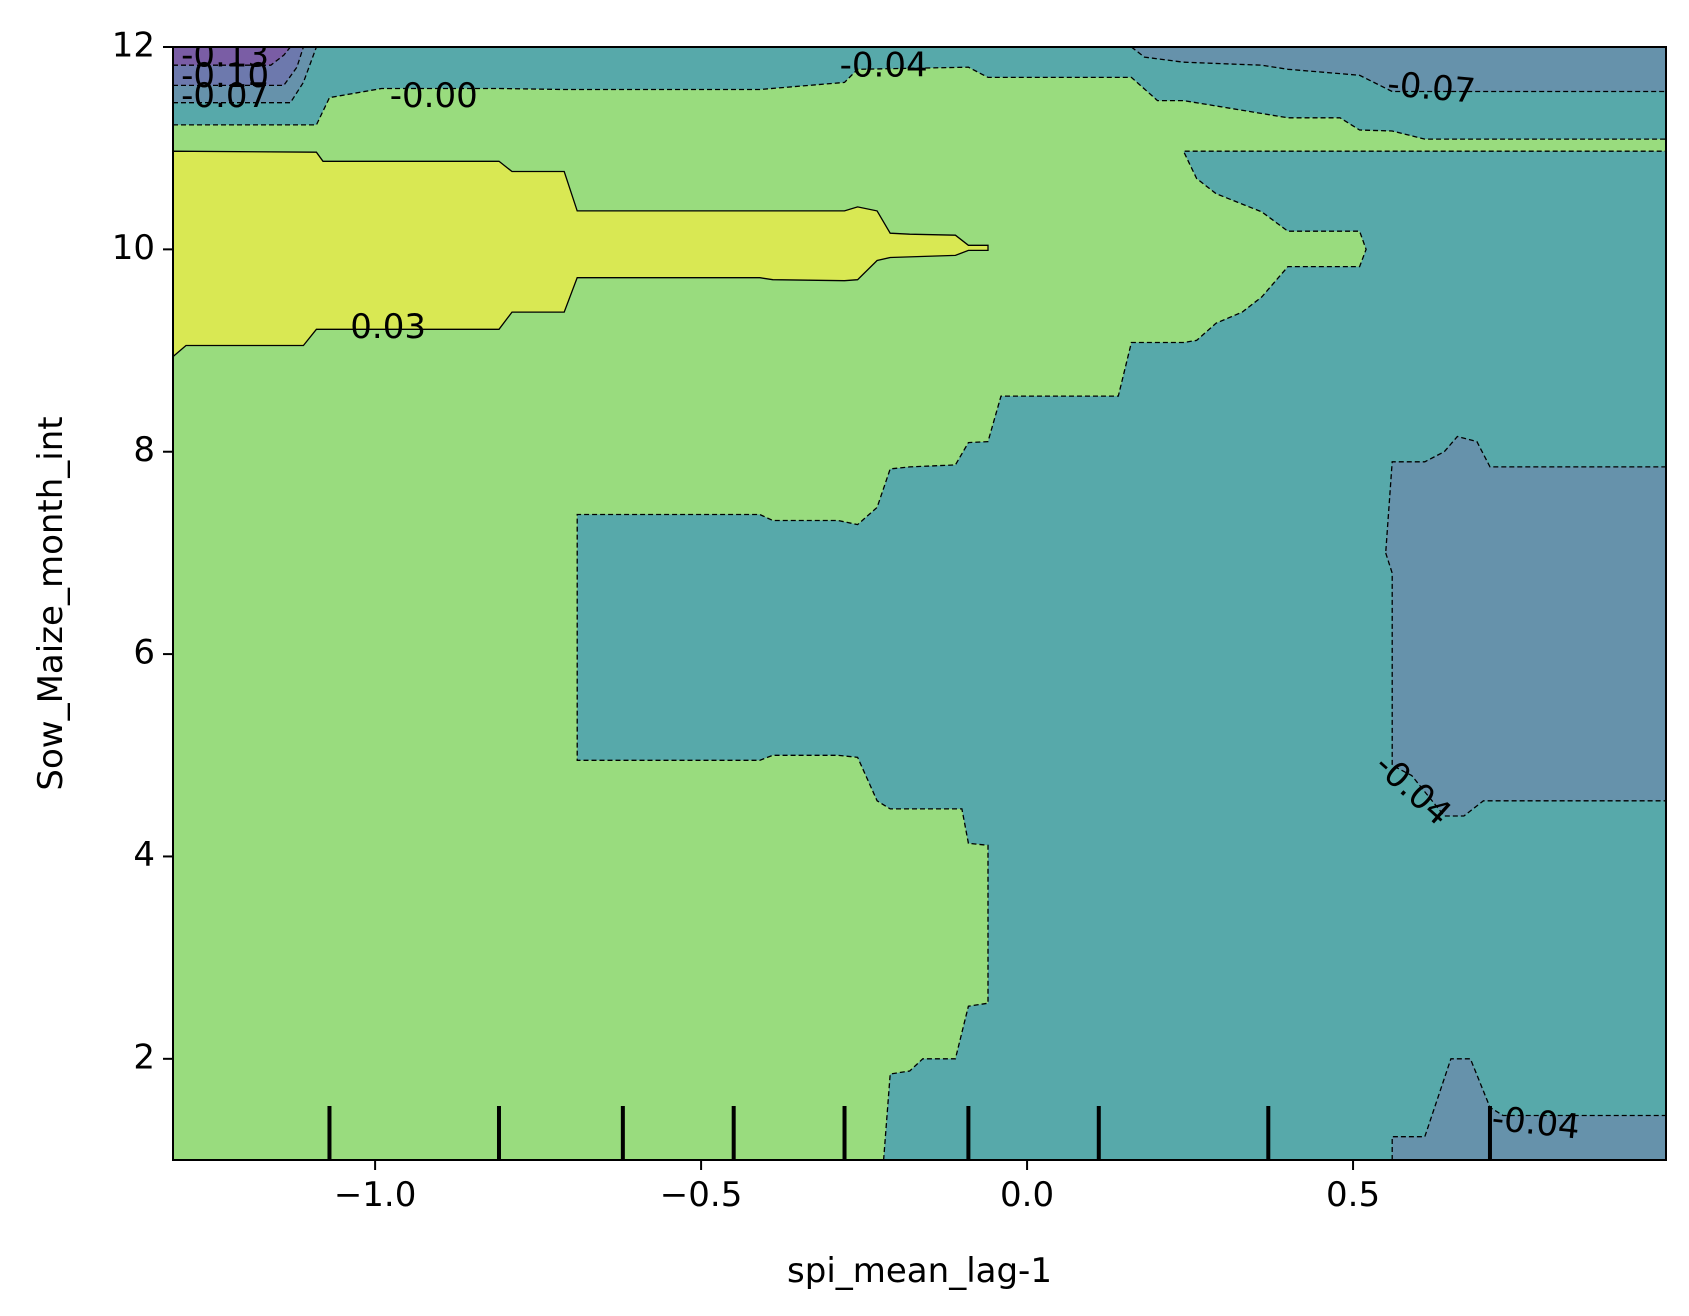  I want to click on contour-label-5: -0.04, so click(1536, 1123).